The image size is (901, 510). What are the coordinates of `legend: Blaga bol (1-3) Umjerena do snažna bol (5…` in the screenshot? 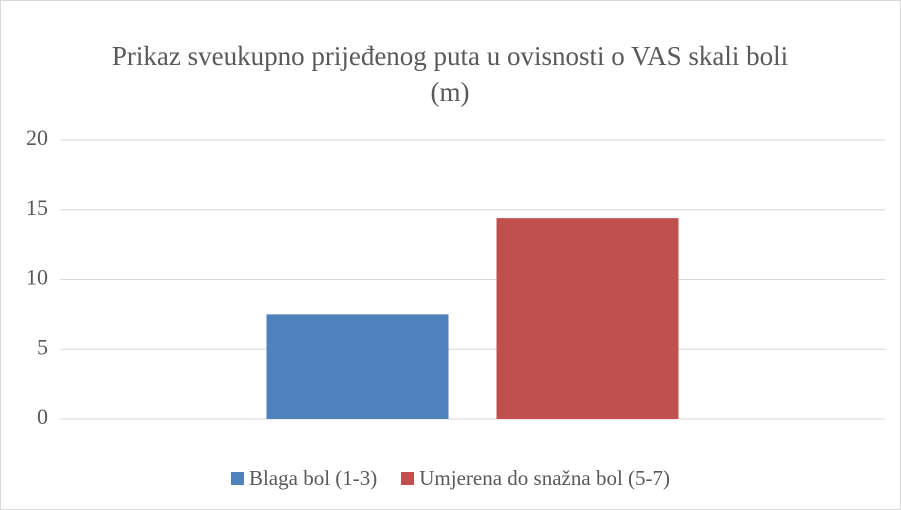 It's located at (450, 478).